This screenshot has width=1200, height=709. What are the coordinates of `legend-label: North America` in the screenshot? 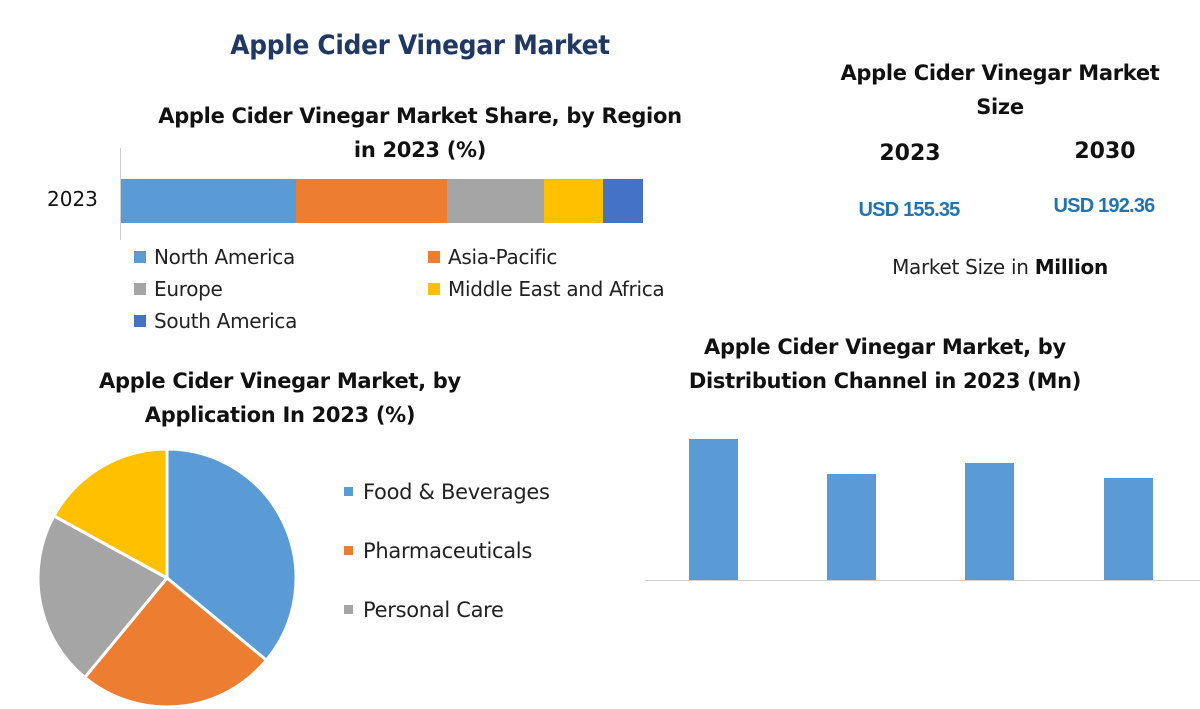 It's located at (224, 257).